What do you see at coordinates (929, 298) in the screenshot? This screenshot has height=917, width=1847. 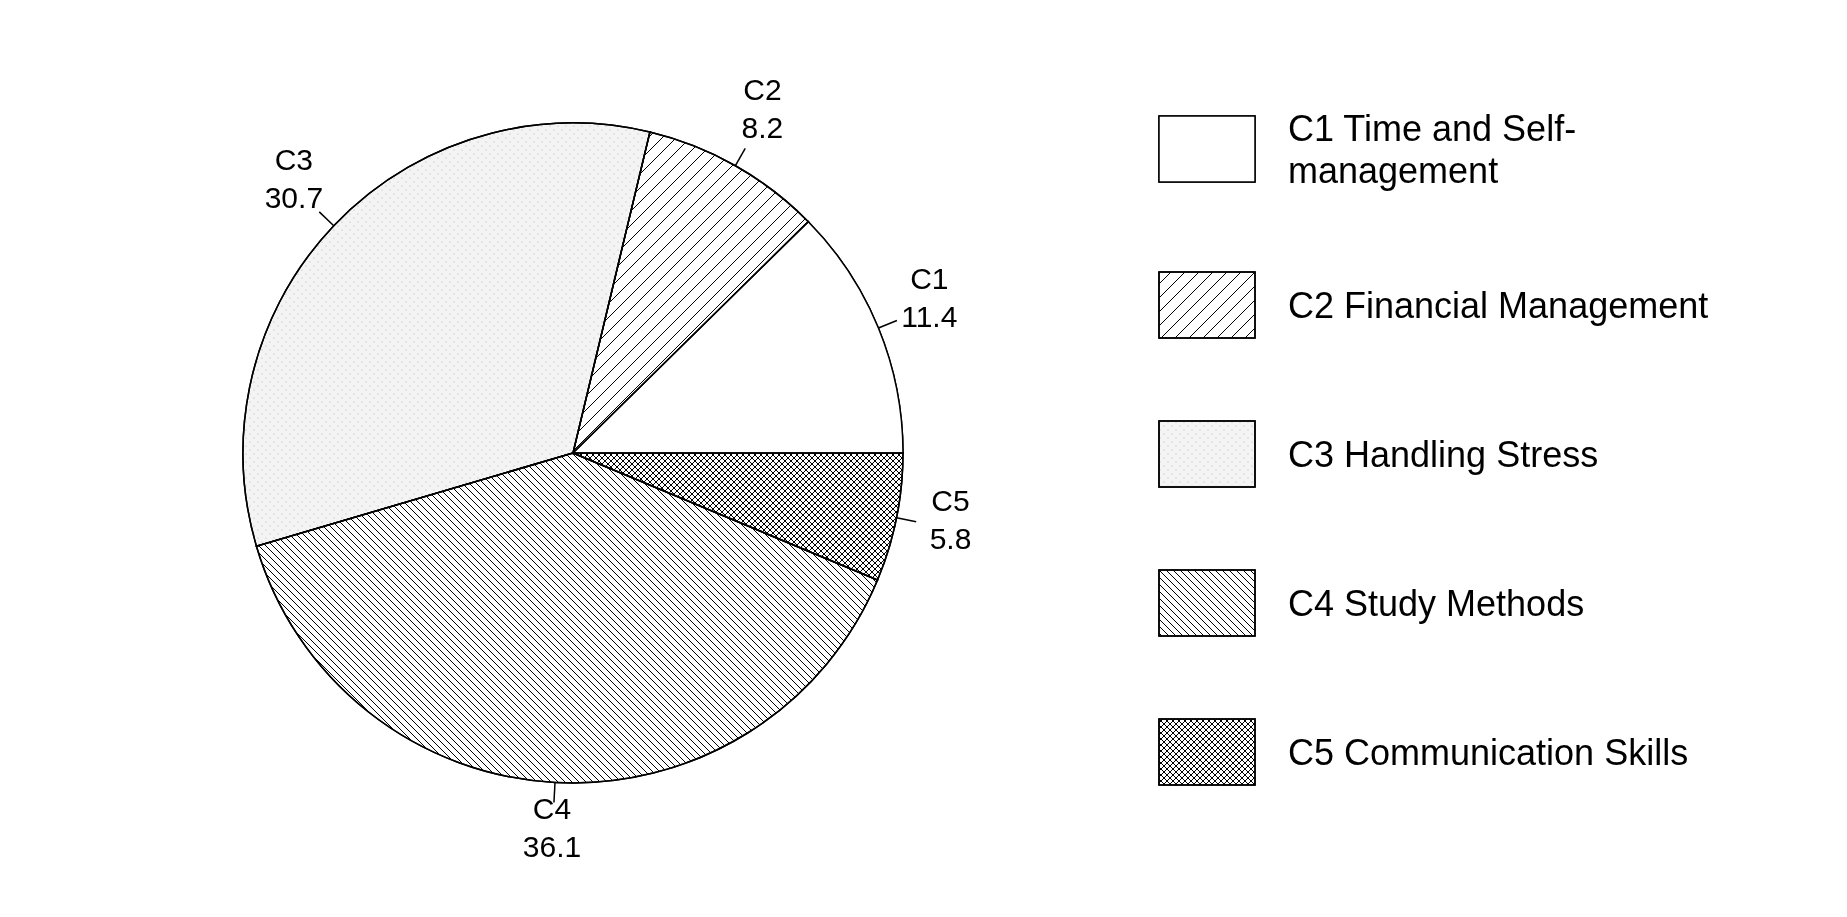 I see `data-label: C1 11.4` at bounding box center [929, 298].